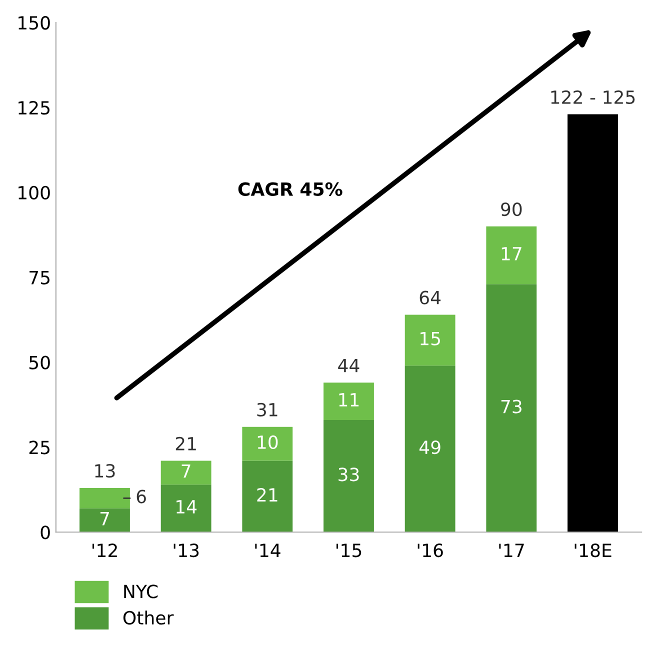 The image size is (658, 645). What do you see at coordinates (141, 497) in the screenshot?
I see `data-label: 6` at bounding box center [141, 497].